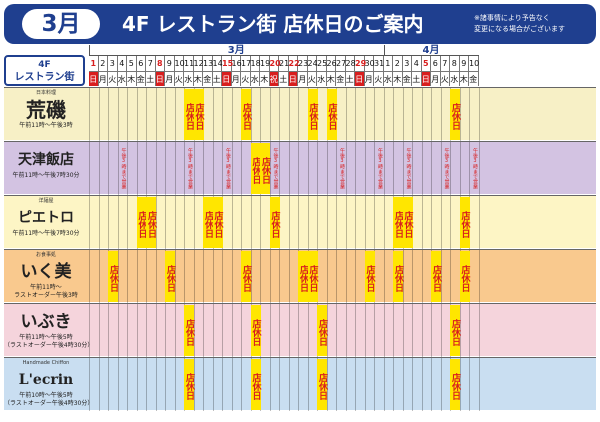  I want to click on day-number: 9, so click(464, 63).